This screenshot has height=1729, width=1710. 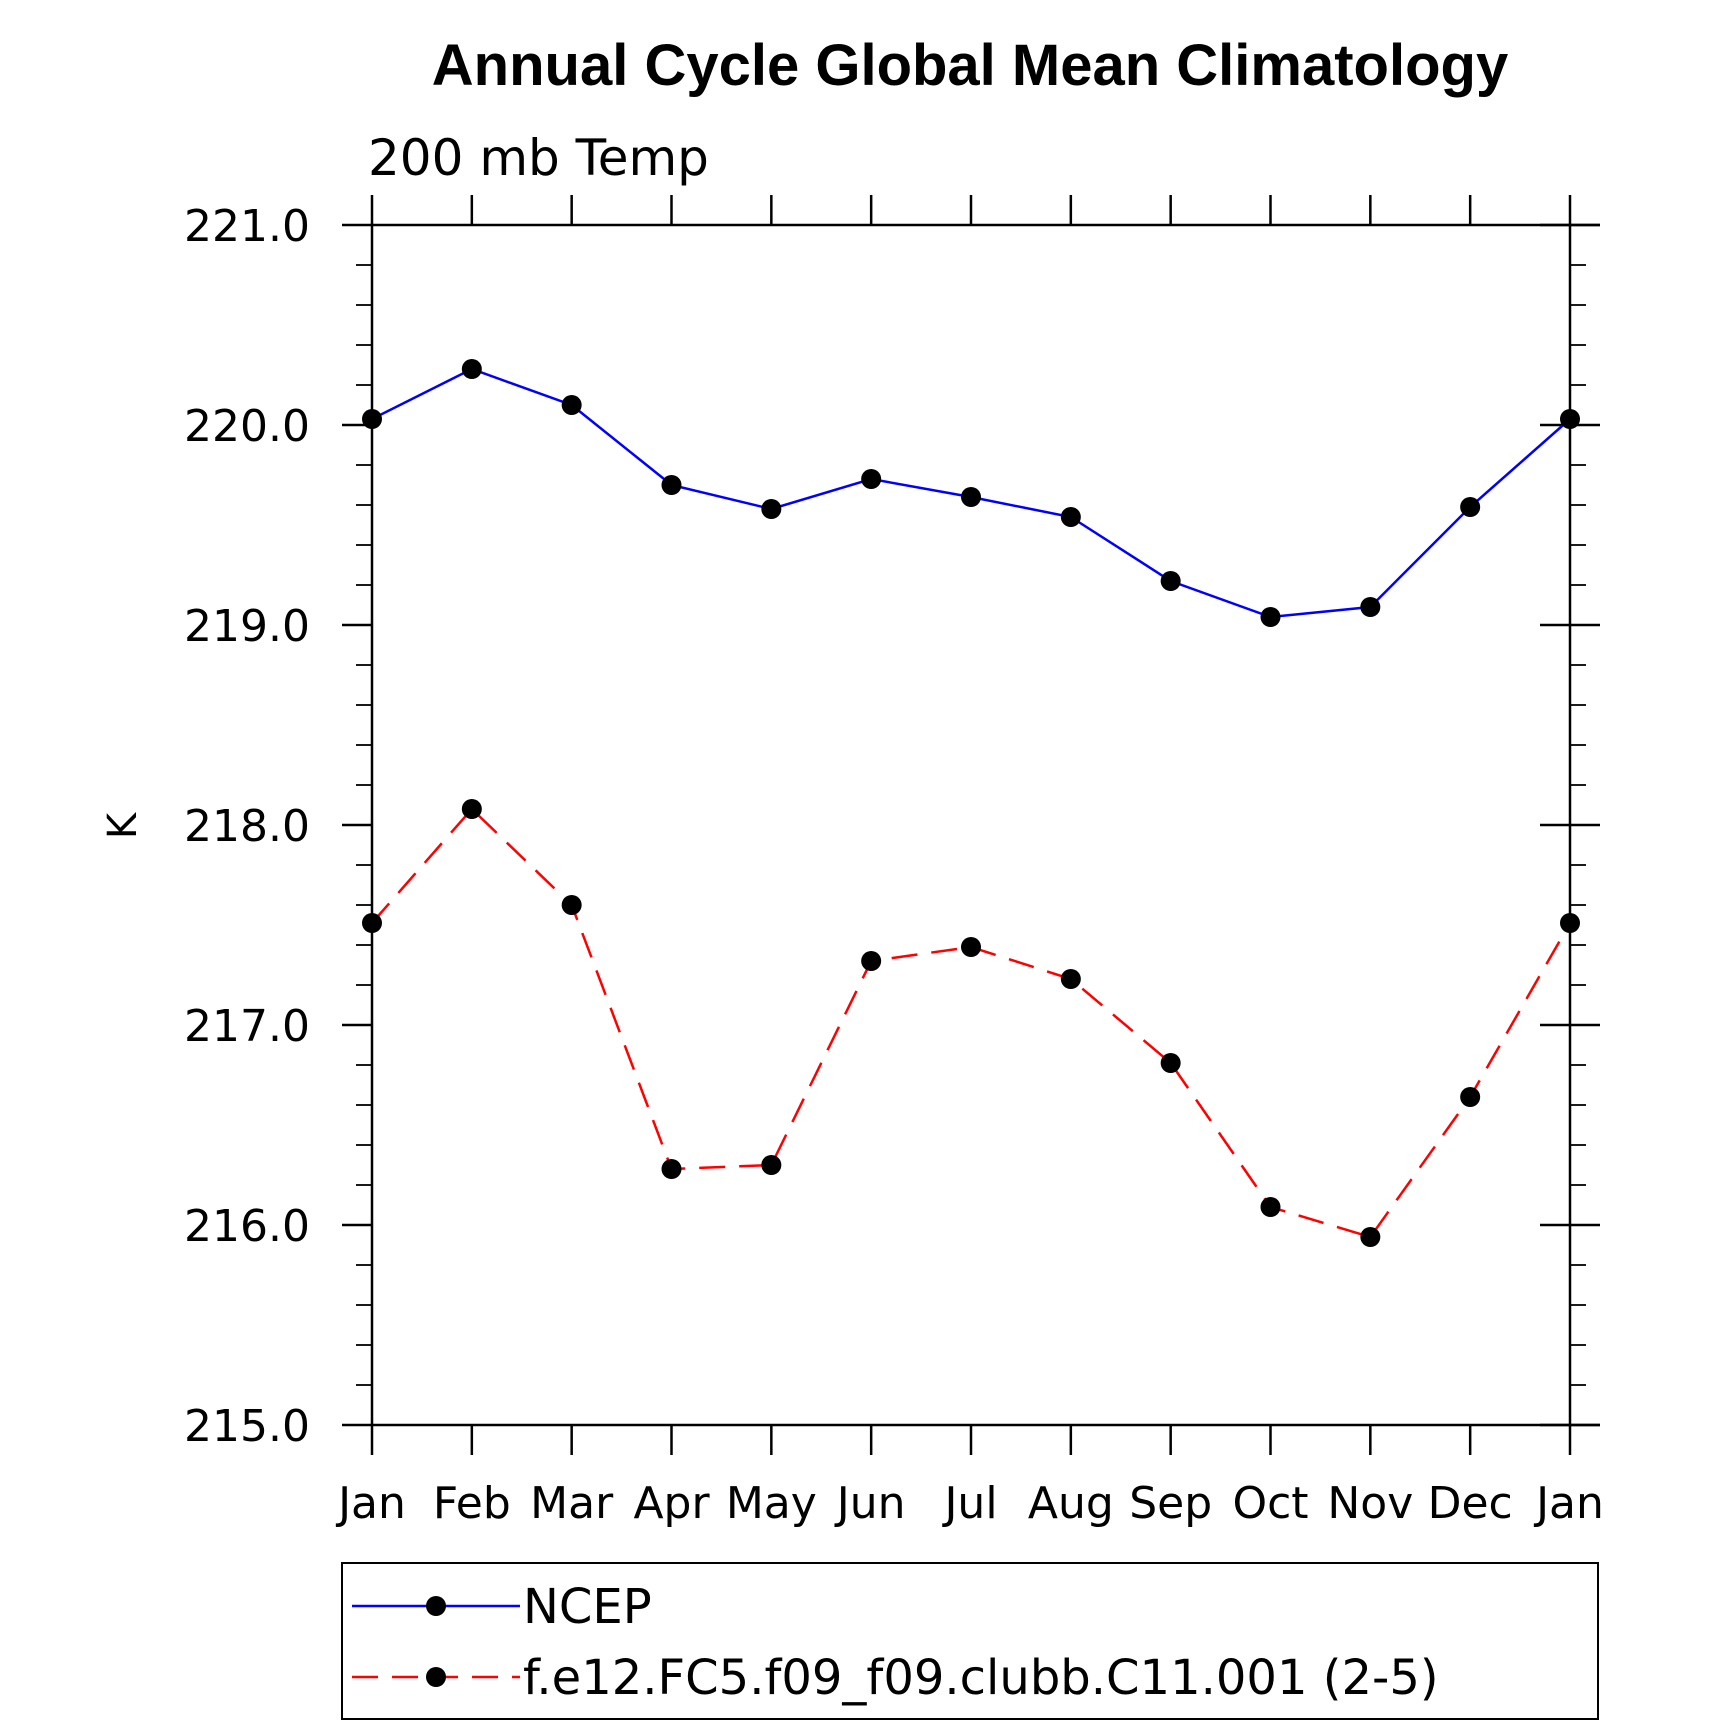 I want to click on x-tick-label: Oct, so click(x=1270, y=1503).